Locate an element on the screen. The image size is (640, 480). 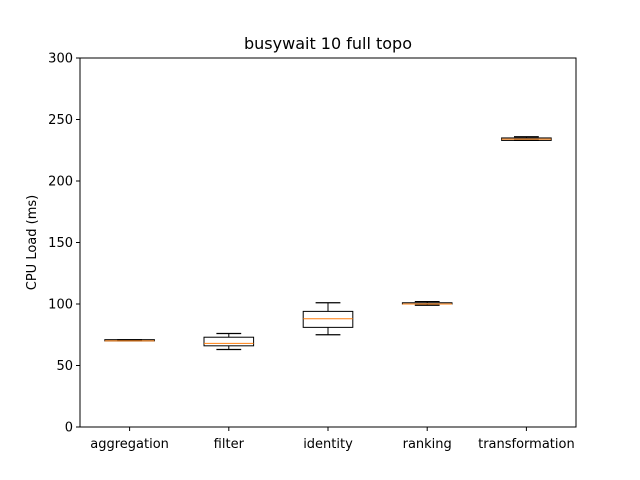
y-tick-label: 250 is located at coordinates (60, 120).